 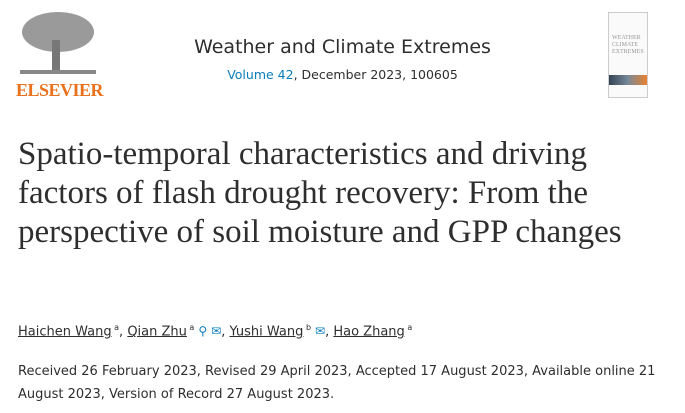 What do you see at coordinates (307, 327) in the screenshot?
I see `affiliation-marker: b` at bounding box center [307, 327].